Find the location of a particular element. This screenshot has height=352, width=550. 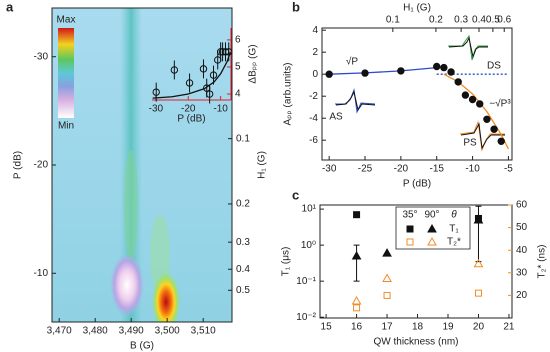

annotation: PS is located at coordinates (470, 143).